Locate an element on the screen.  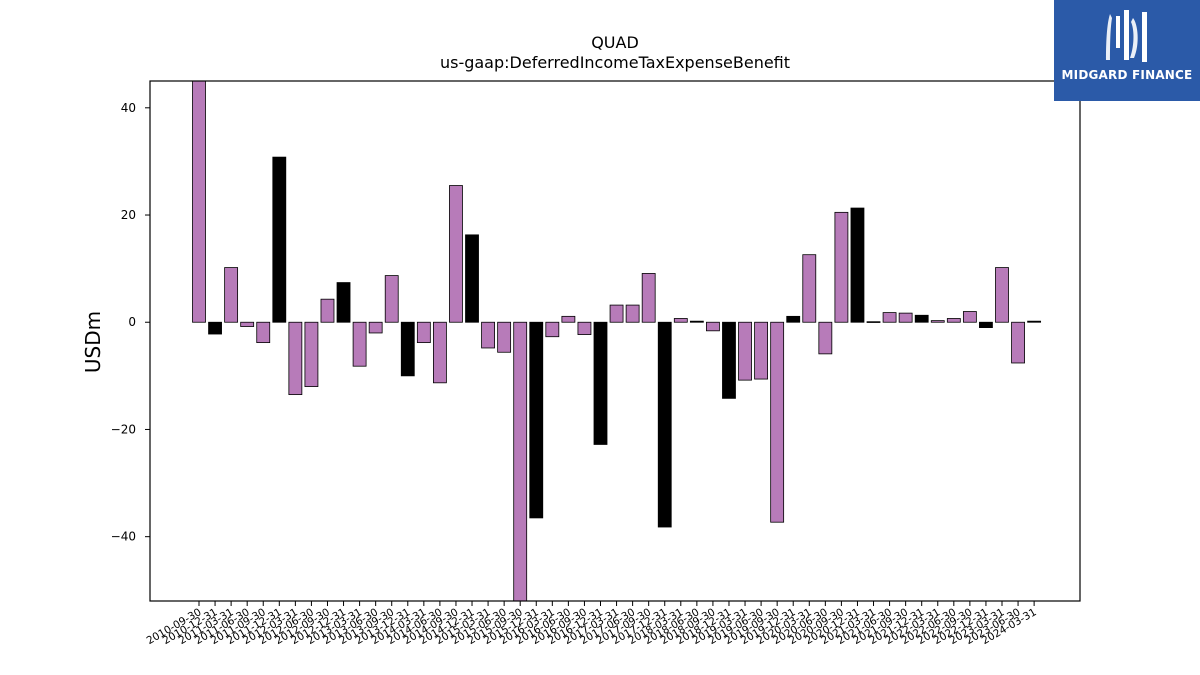
y-tick-label: −40 is located at coordinates (123, 537).